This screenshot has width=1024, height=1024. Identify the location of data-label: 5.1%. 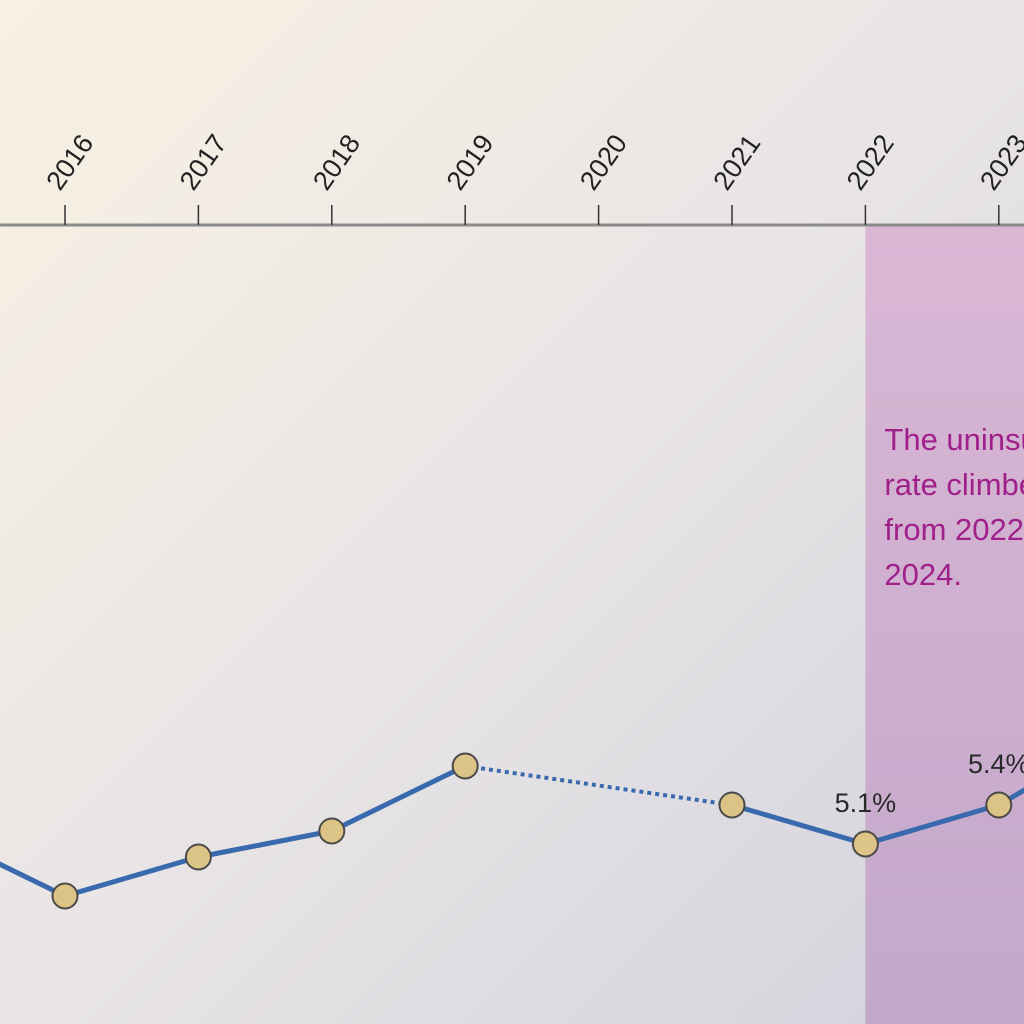
(866, 803).